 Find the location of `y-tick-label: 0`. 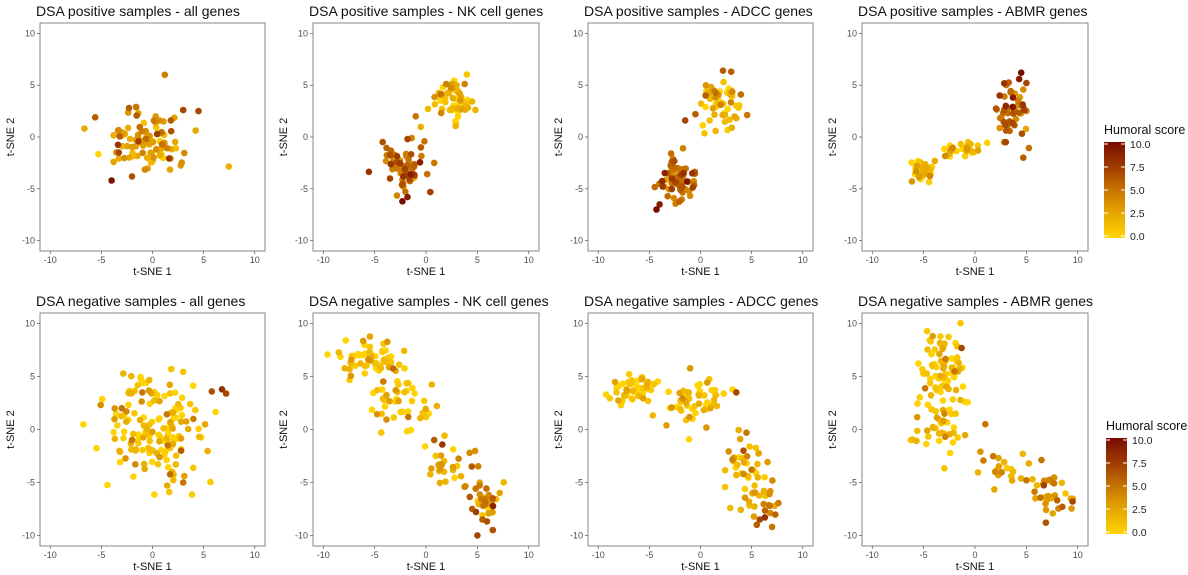

y-tick-label: 0 is located at coordinates (305, 137).